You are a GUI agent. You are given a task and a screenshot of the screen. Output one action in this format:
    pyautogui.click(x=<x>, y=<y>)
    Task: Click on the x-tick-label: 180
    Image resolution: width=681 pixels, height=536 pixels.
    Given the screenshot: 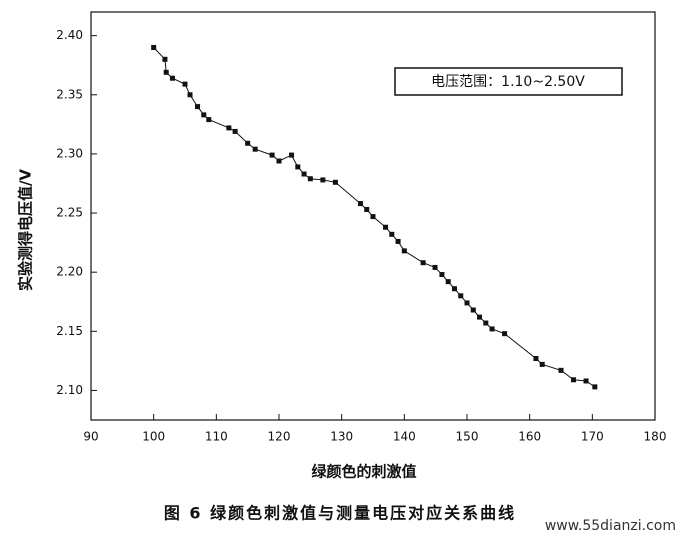 What is the action you would take?
    pyautogui.click(x=655, y=437)
    